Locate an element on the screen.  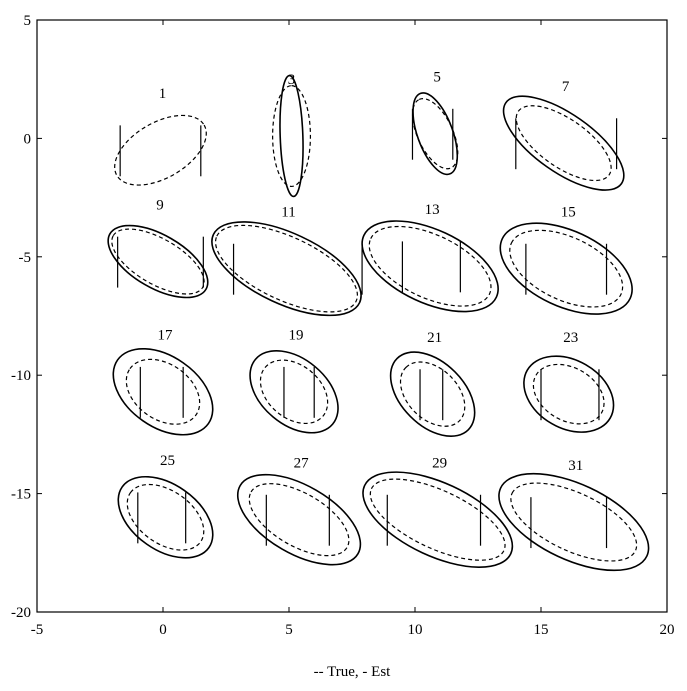
ellipse-group-7: 7 is located at coordinates (563, 135).